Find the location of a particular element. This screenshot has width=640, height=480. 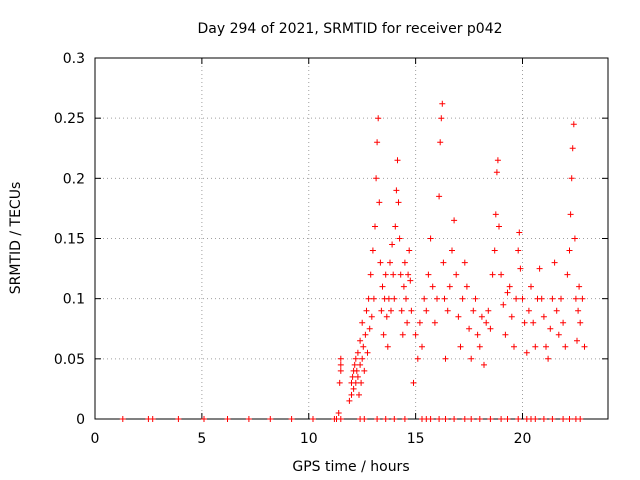

y-tick-label: 0.1 is located at coordinates (74, 300).